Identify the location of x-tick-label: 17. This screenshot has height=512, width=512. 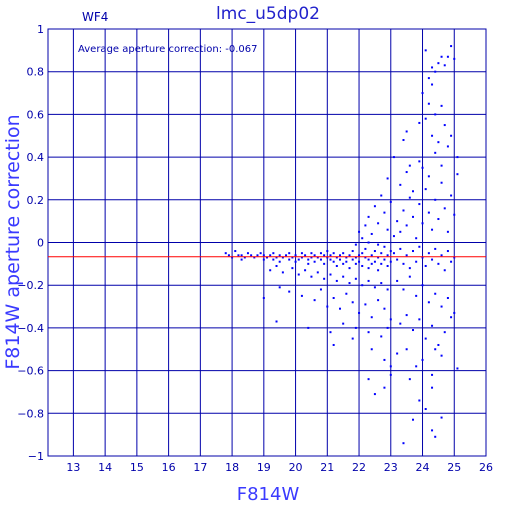
(200, 467).